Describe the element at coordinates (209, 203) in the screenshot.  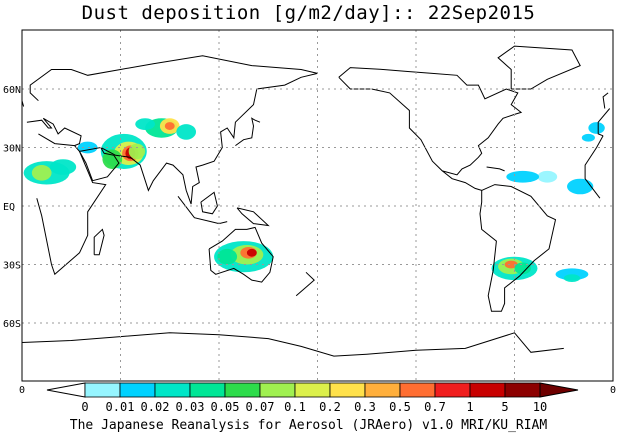
I see `coastline-borneo` at that location.